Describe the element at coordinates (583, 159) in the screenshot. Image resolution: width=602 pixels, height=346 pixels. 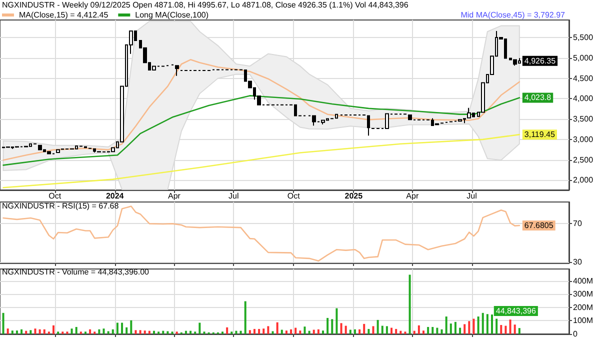
I see `y-tick-label: 2,500` at that location.